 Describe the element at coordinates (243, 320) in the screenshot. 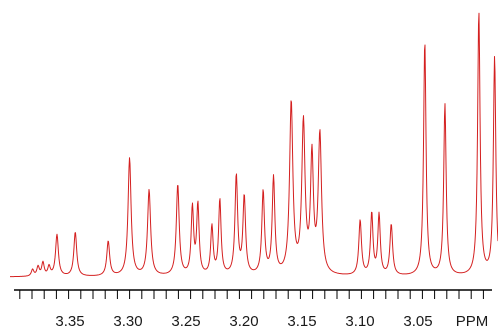

I see `x-tick-label: 3.20` at that location.